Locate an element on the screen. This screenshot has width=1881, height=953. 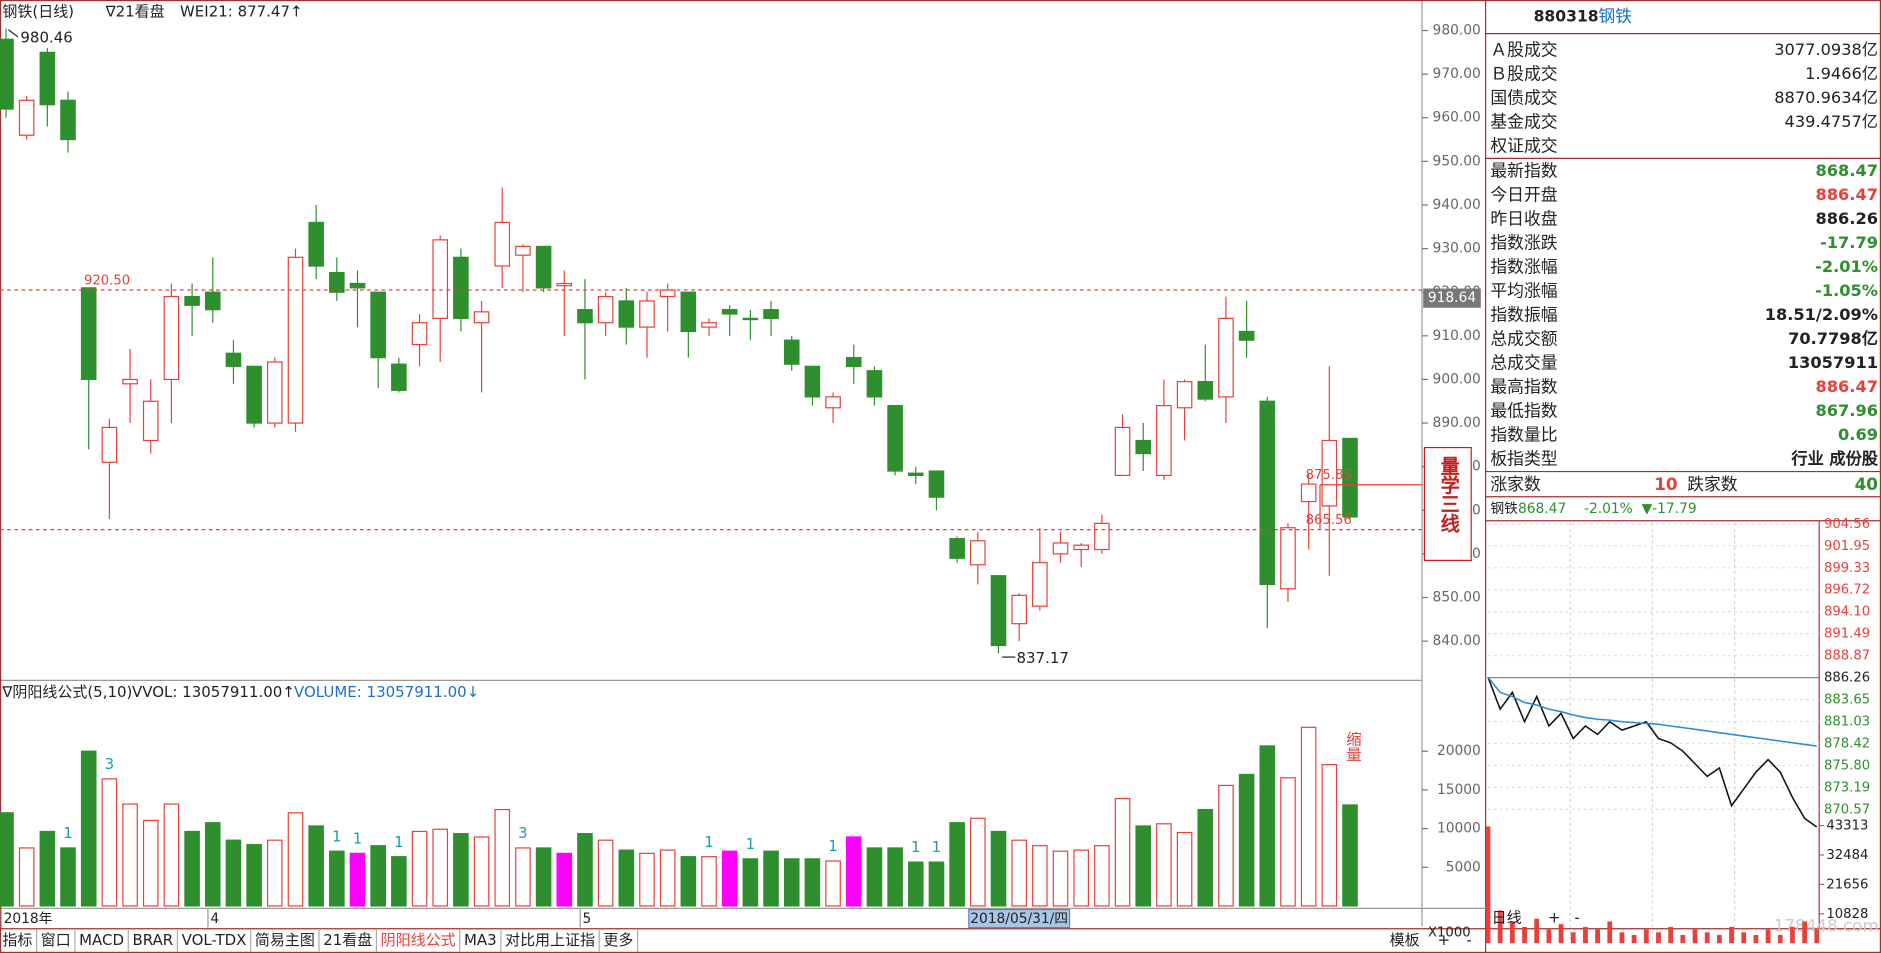
tab: 日线 is located at coordinates (1507, 917).